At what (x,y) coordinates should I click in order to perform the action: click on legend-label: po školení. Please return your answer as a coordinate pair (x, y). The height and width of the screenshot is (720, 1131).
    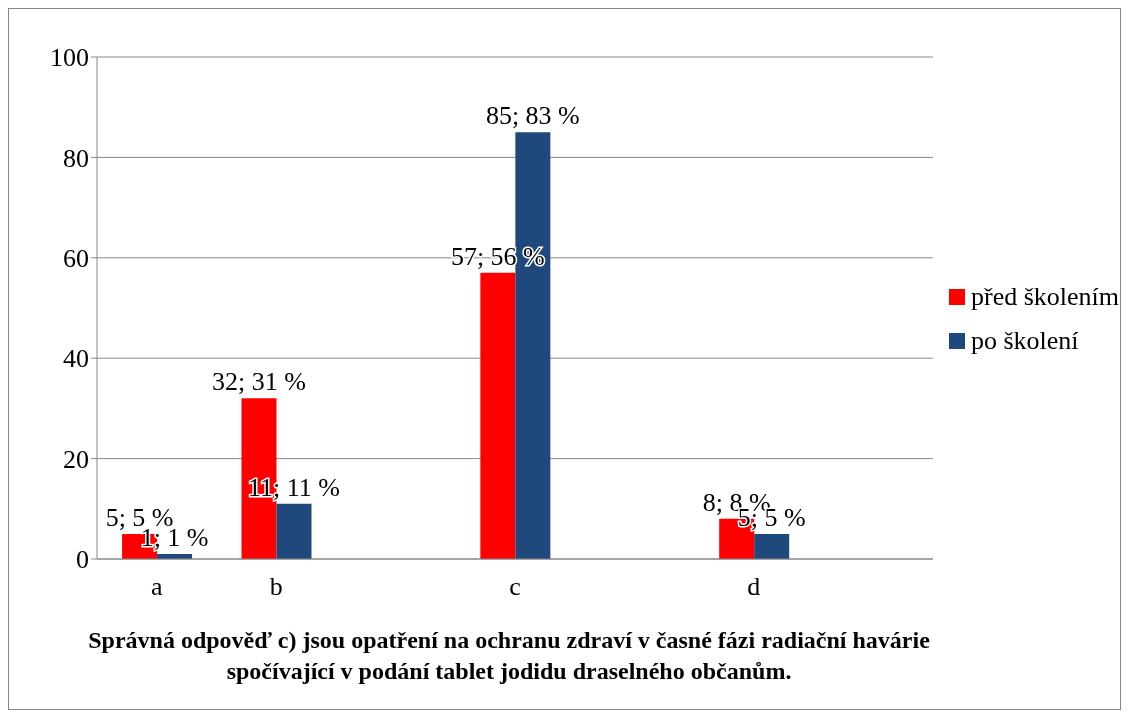
    Looking at the image, I should click on (1024, 341).